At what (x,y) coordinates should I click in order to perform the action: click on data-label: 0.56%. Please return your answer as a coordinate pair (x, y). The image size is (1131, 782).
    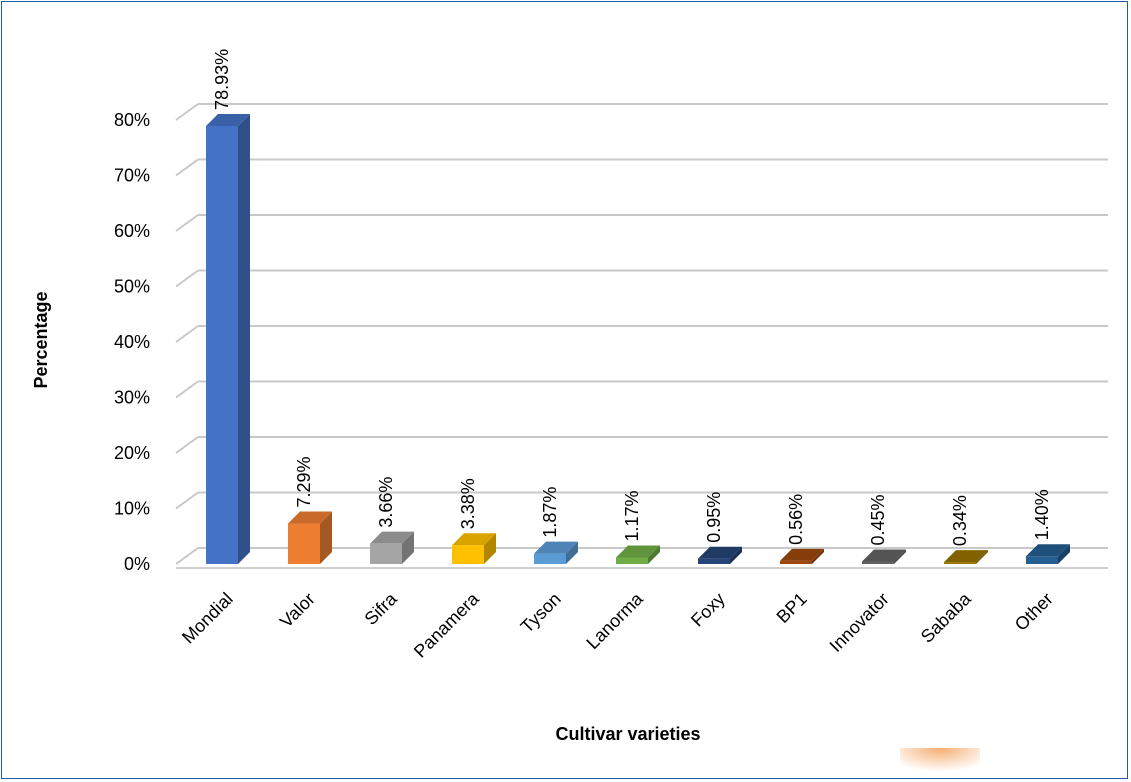
    Looking at the image, I should click on (796, 519).